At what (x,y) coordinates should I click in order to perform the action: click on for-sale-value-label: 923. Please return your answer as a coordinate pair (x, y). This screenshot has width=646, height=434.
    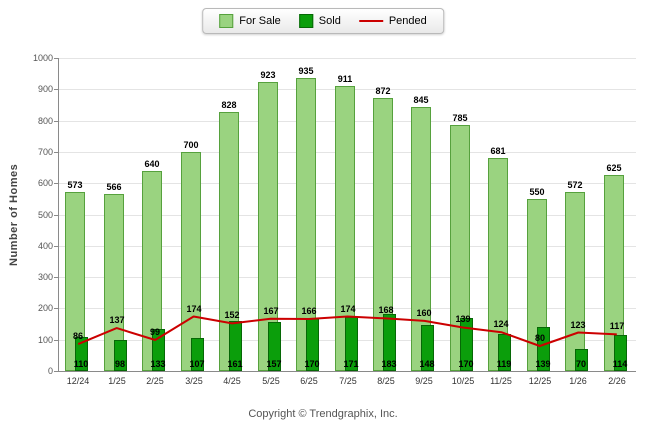
    Looking at the image, I should click on (268, 75).